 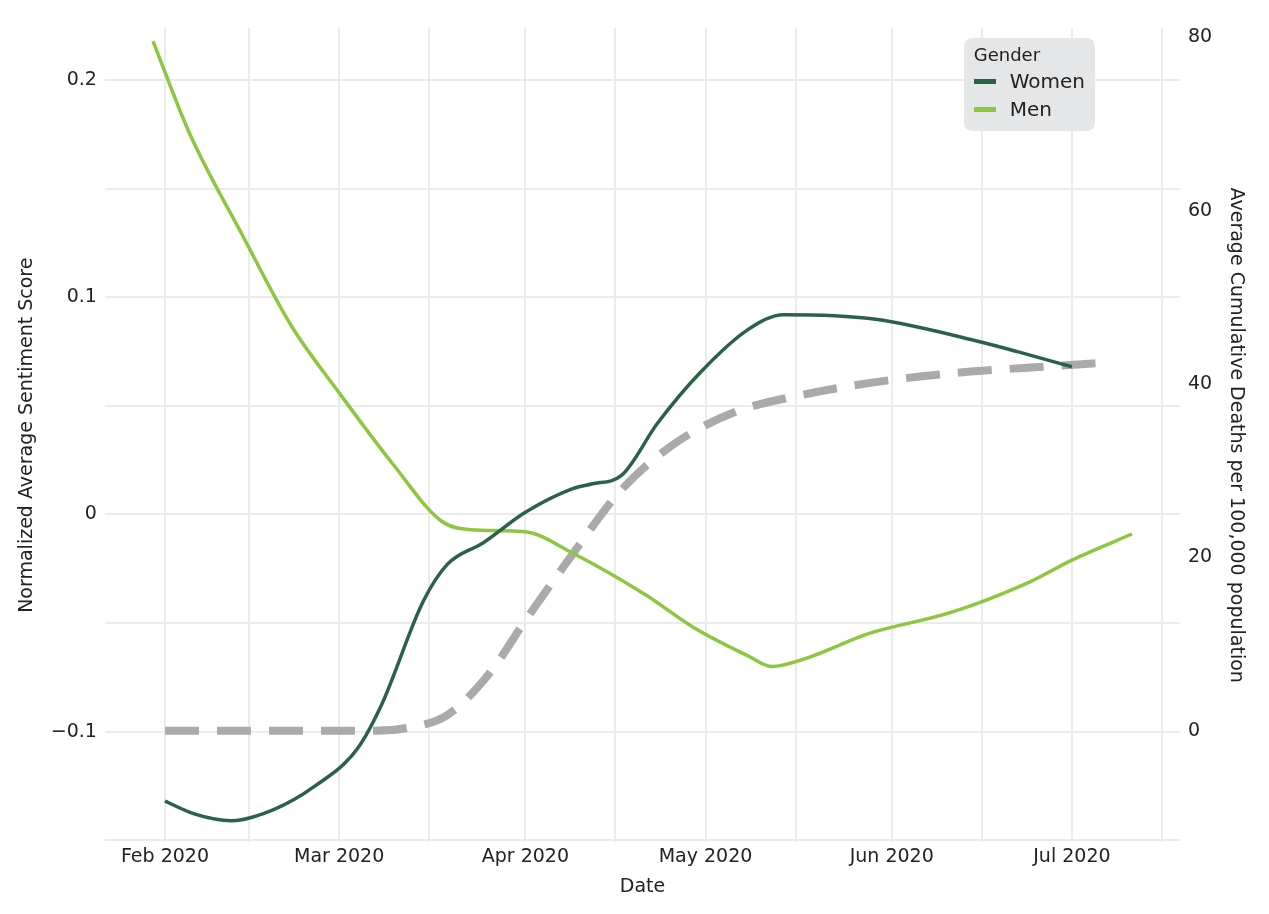 What do you see at coordinates (1200, 35) in the screenshot?
I see `y2-tick-label: 80` at bounding box center [1200, 35].